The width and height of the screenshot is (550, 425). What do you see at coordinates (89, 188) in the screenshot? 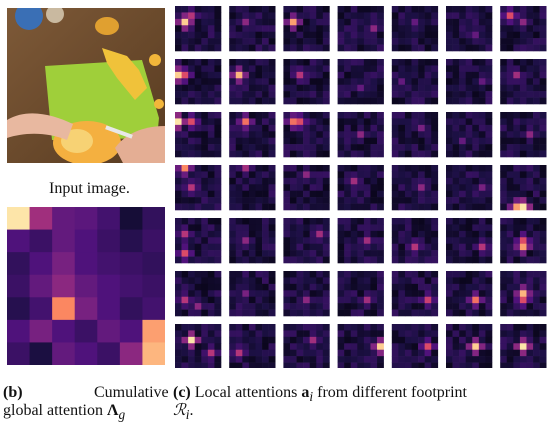
I see `input-caption-text: Input image.` at bounding box center [89, 188].